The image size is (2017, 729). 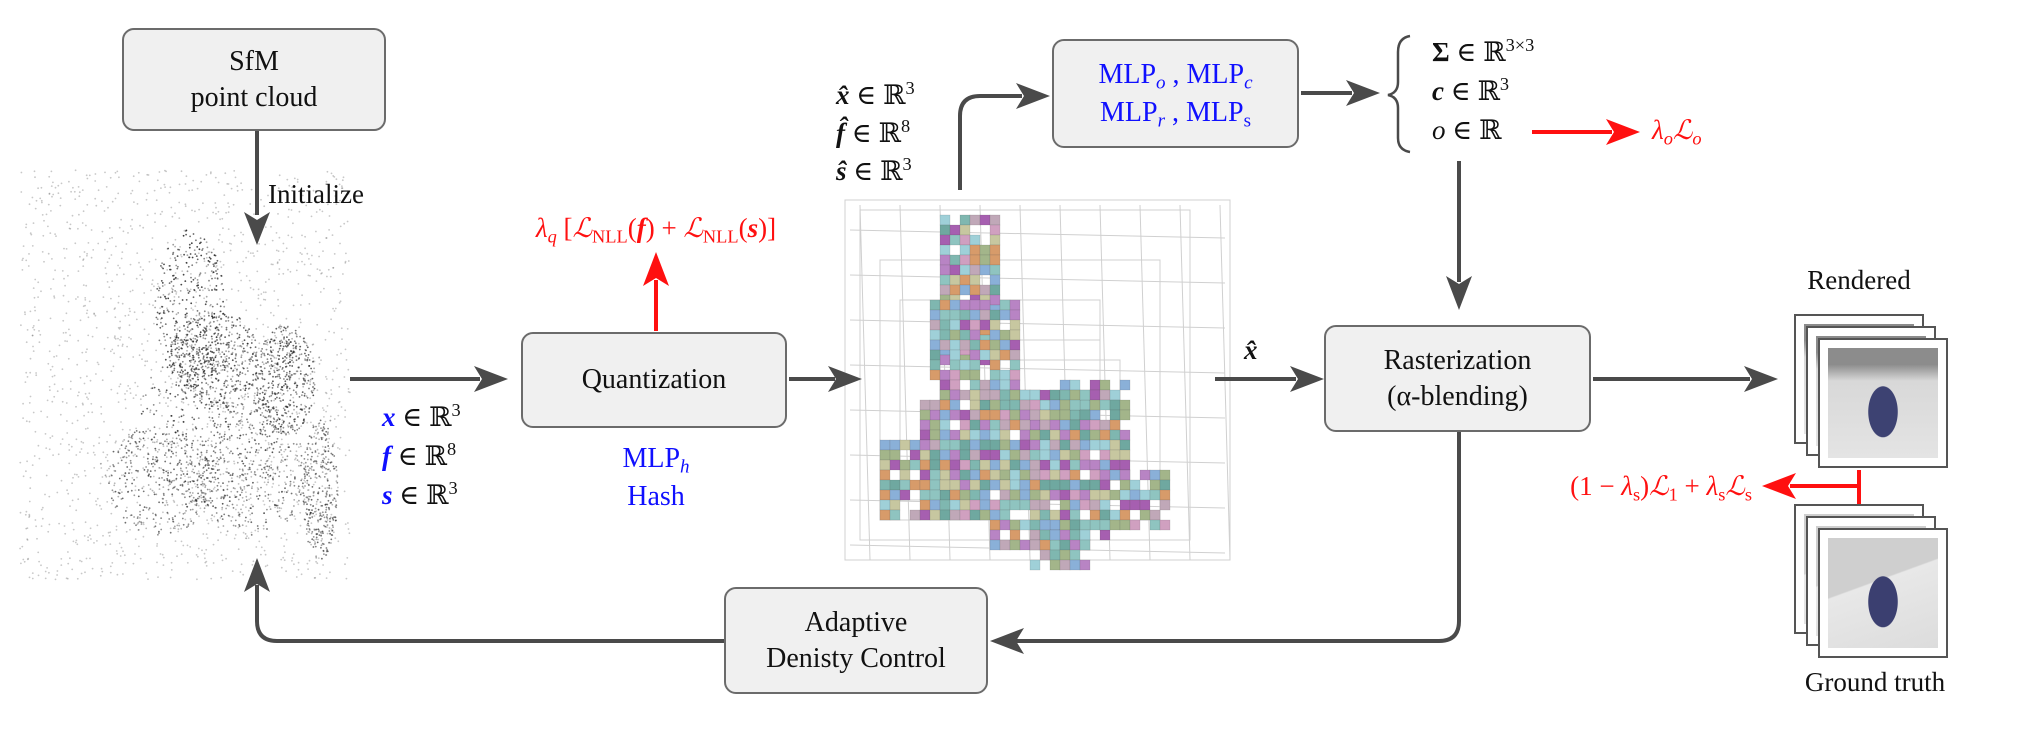 I want to click on quantization-label: Quantization, so click(x=654, y=379).